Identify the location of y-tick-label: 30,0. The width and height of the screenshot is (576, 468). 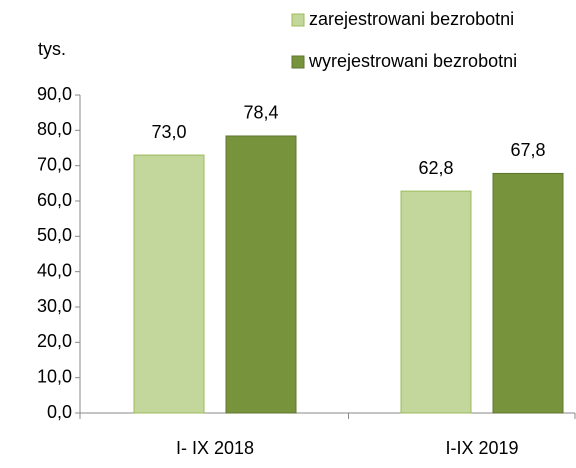
(54, 306).